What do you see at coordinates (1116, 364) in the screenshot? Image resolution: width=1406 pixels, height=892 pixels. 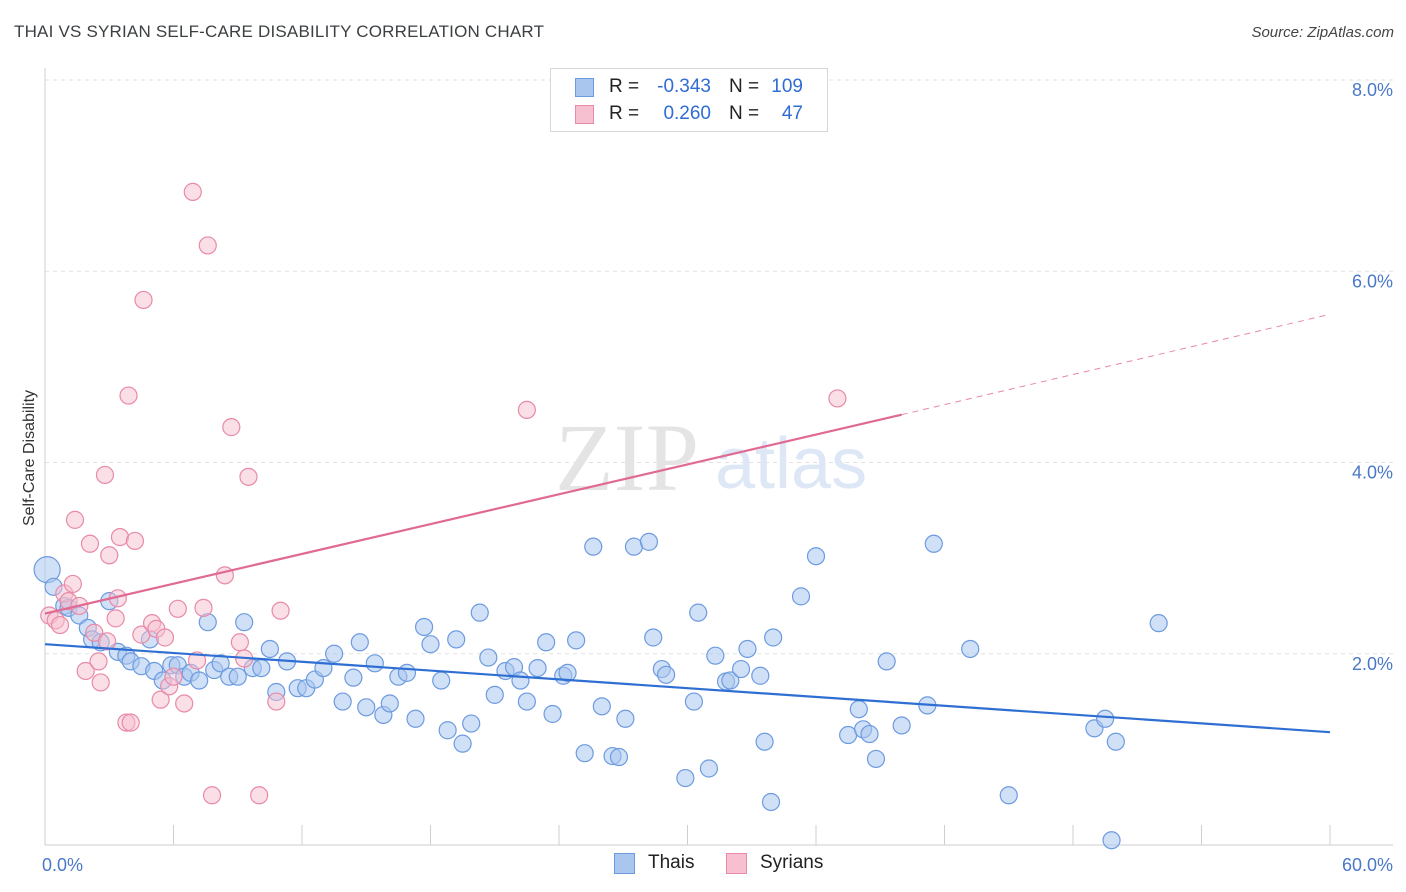 I see `trend-line-syrians-extension` at bounding box center [1116, 364].